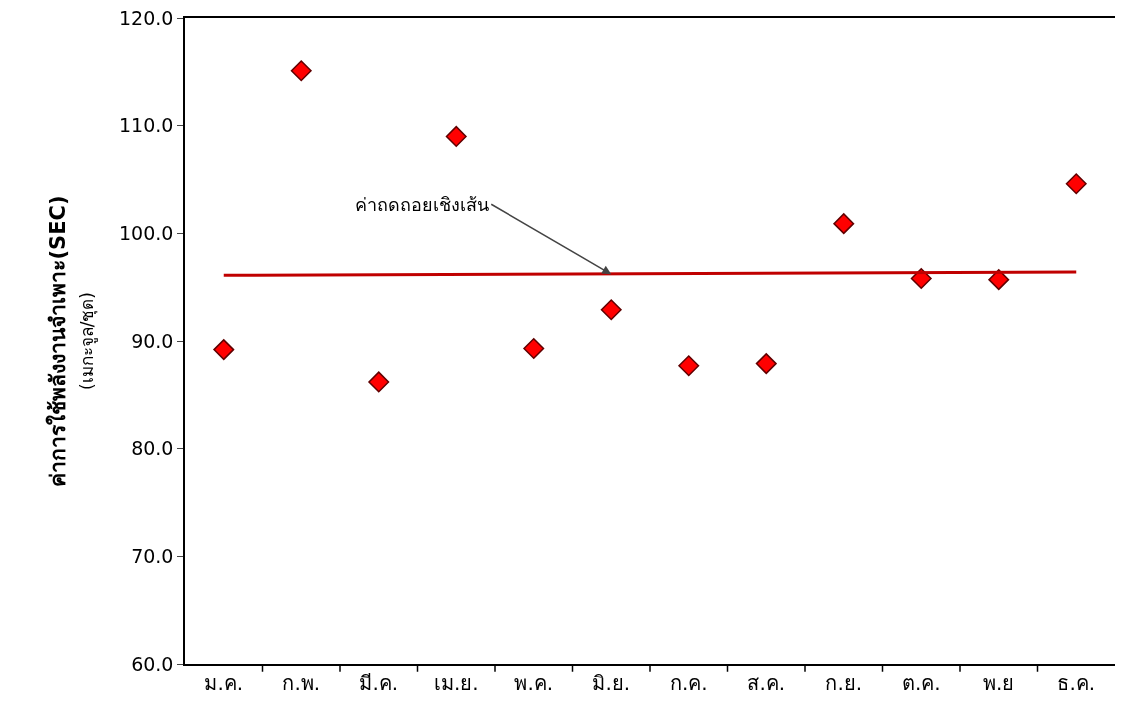 This screenshot has height=722, width=1121. What do you see at coordinates (152, 555) in the screenshot?
I see `y-tick-label: 70.0` at bounding box center [152, 555].